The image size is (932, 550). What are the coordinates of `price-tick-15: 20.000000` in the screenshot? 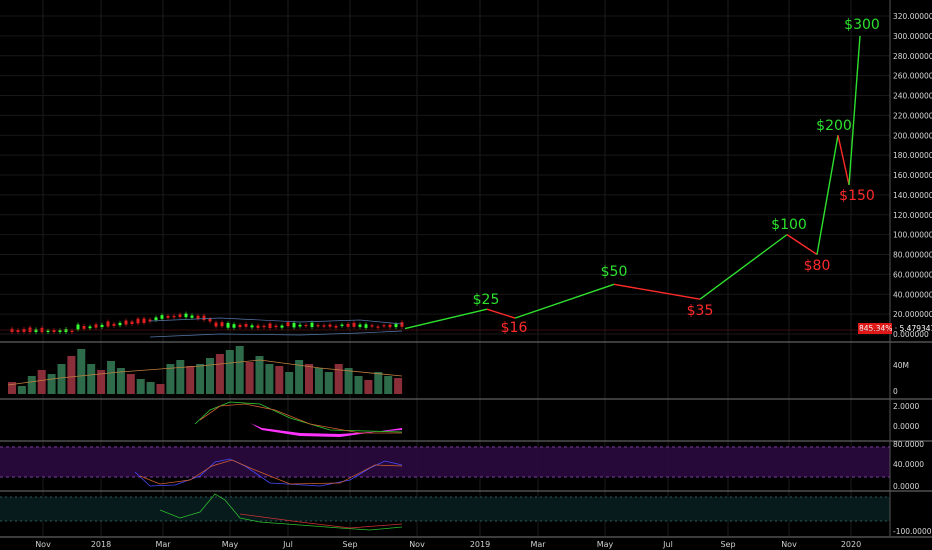 It's located at (912, 314).